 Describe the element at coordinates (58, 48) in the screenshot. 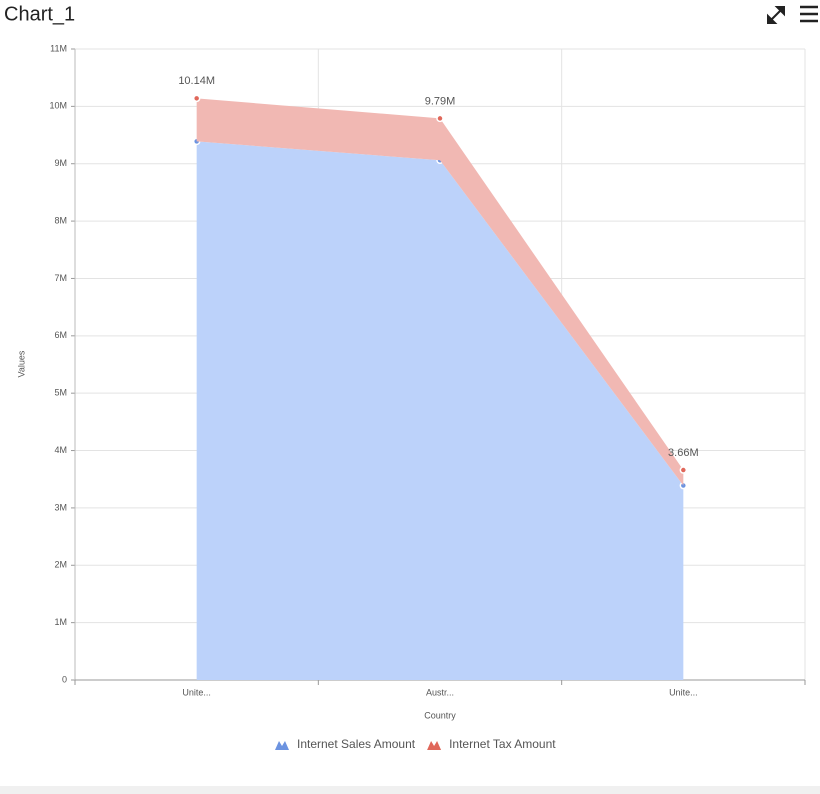

I see `y-tick-label: 11M` at that location.